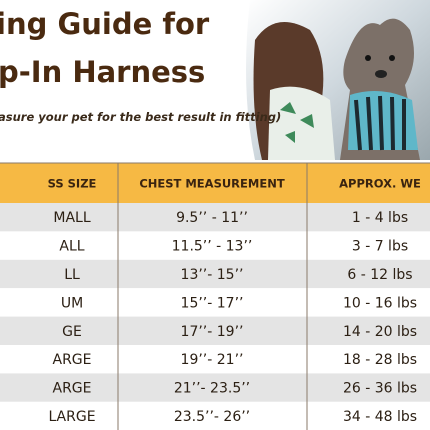  Describe the element at coordinates (71, 218) in the screenshot. I see `table-cell: MALL` at that location.